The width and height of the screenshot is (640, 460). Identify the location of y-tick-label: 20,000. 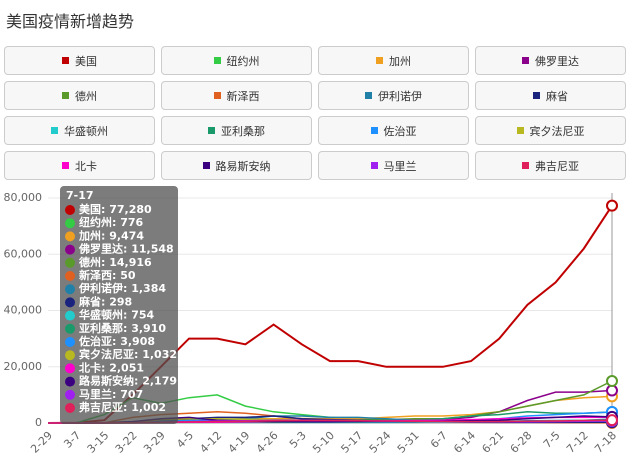
(23, 366).